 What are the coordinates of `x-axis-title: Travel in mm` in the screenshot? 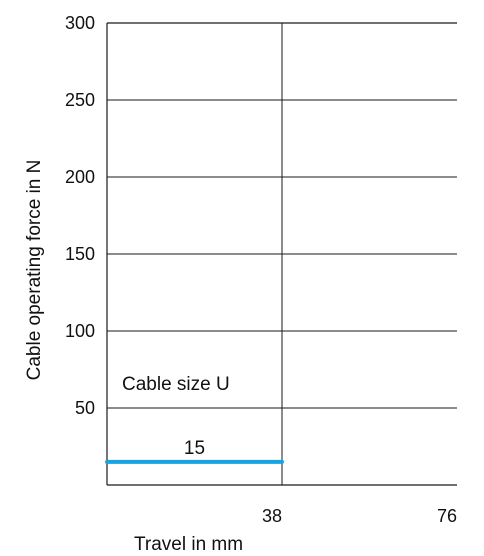 It's located at (188, 544).